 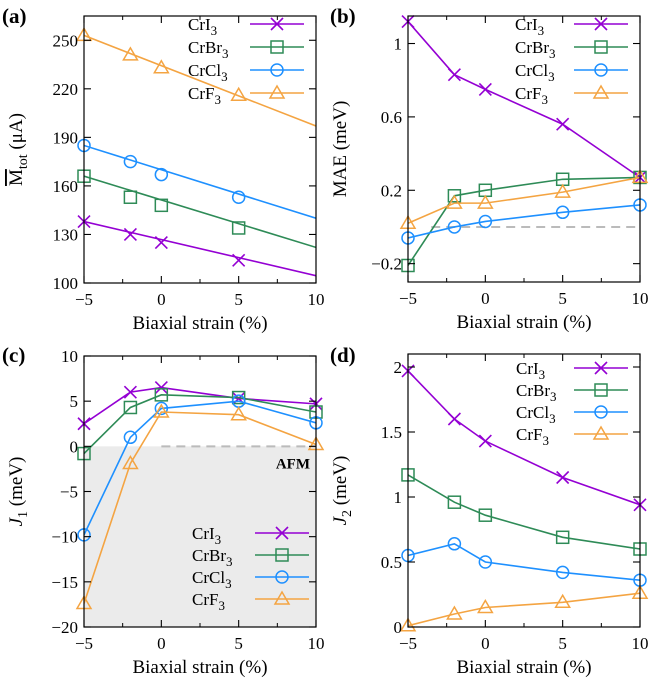 What do you see at coordinates (536, 414) in the screenshot?
I see `legend-entry-label: CrCl3` at bounding box center [536, 414].